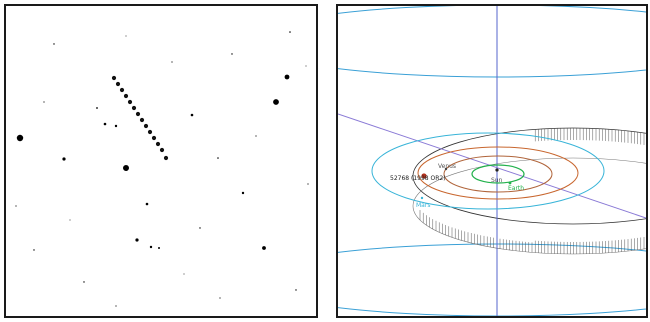 The image size is (650, 322). I want to click on outer-orbit-bottom, so click(492, 279).